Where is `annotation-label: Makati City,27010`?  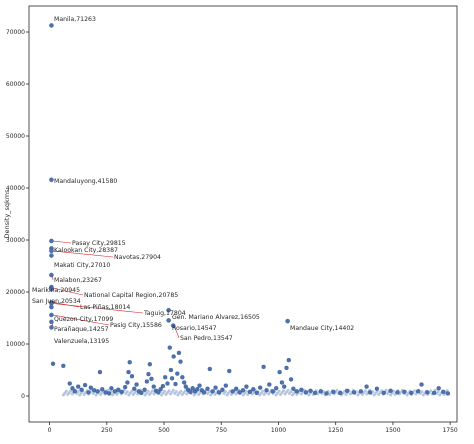 annotation-label: Makati City,27010 is located at coordinates (82, 265).